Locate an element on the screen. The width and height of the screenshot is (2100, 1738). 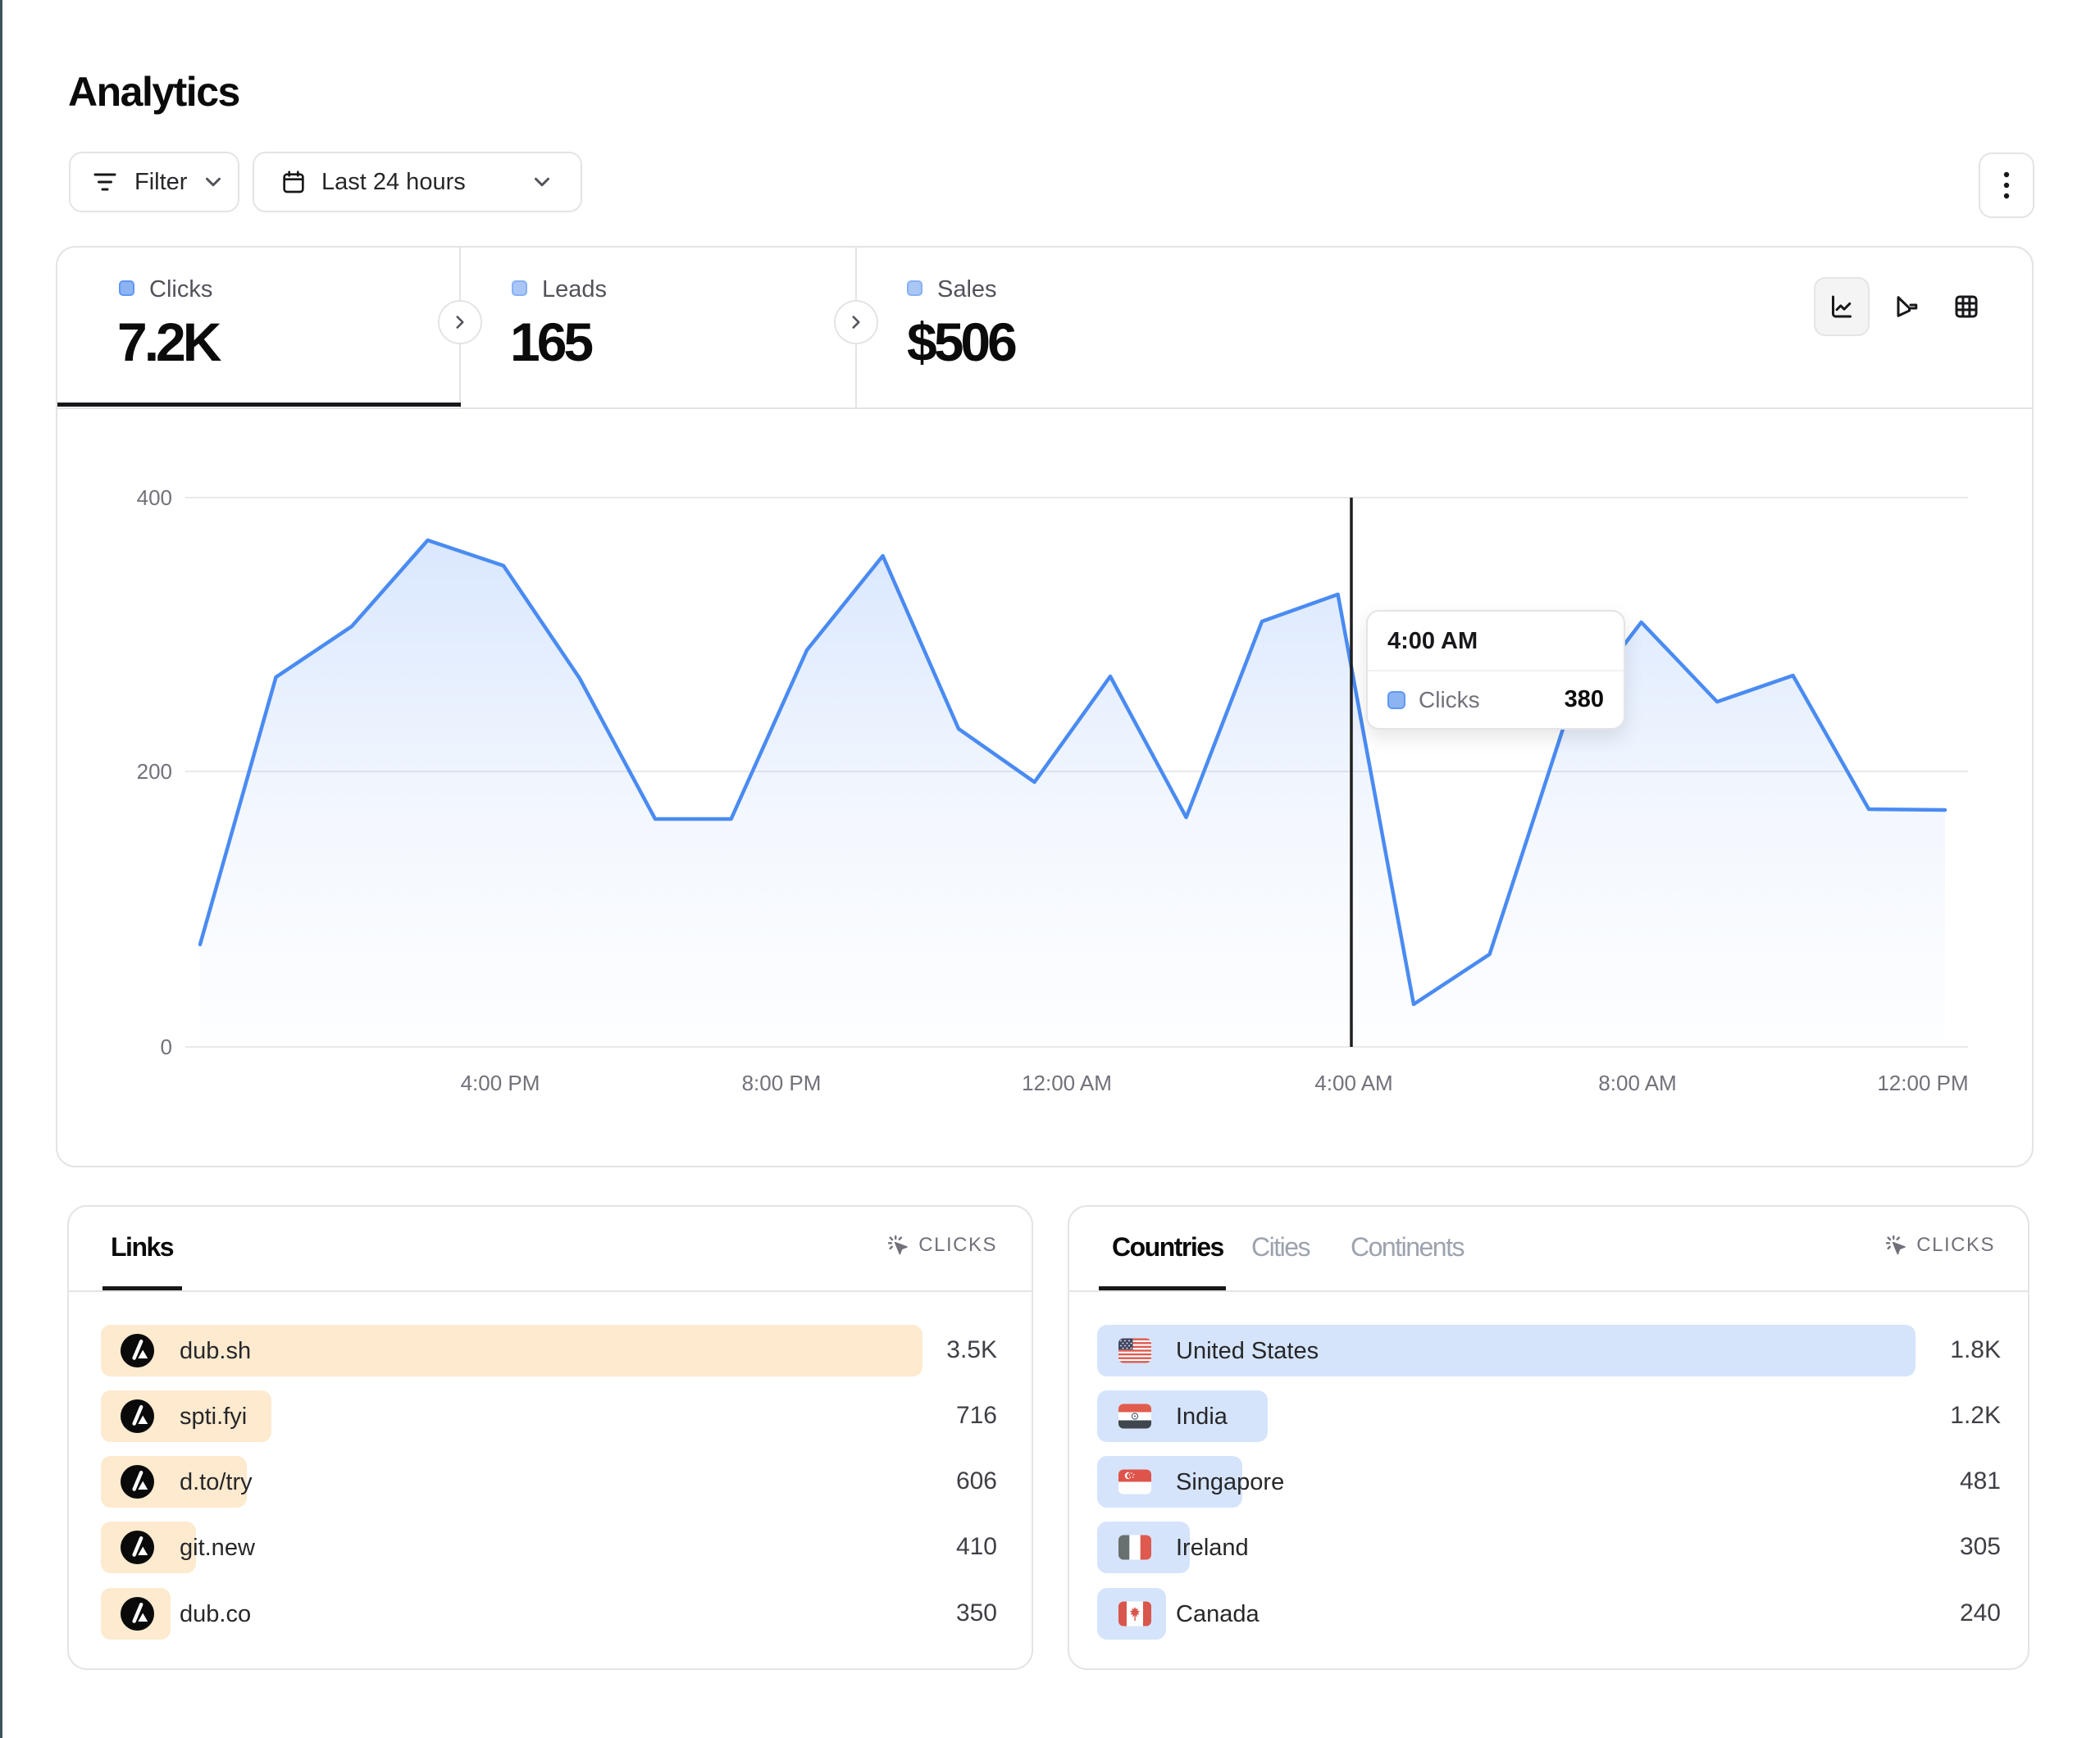
svg-text: 400 is located at coordinates (154, 497).